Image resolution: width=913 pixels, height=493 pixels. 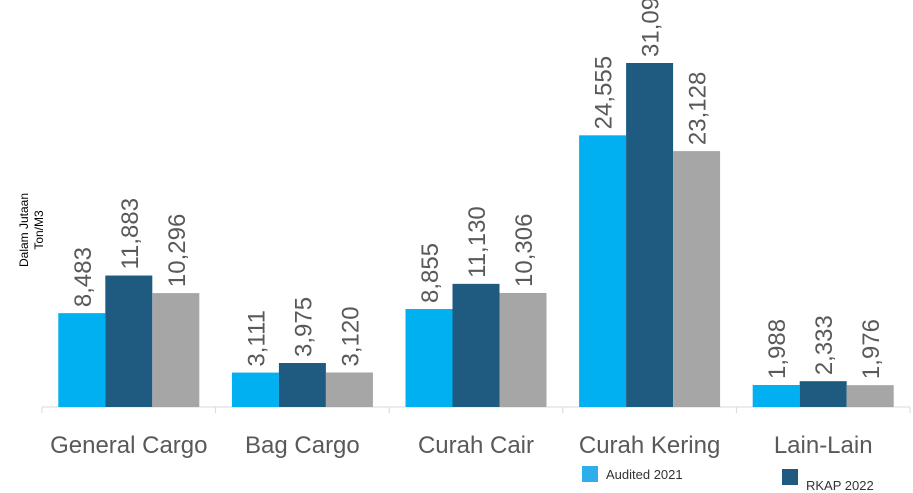 What do you see at coordinates (824, 345) in the screenshot?
I see `data-label-lain-lain-series-2: 2,333` at bounding box center [824, 345].